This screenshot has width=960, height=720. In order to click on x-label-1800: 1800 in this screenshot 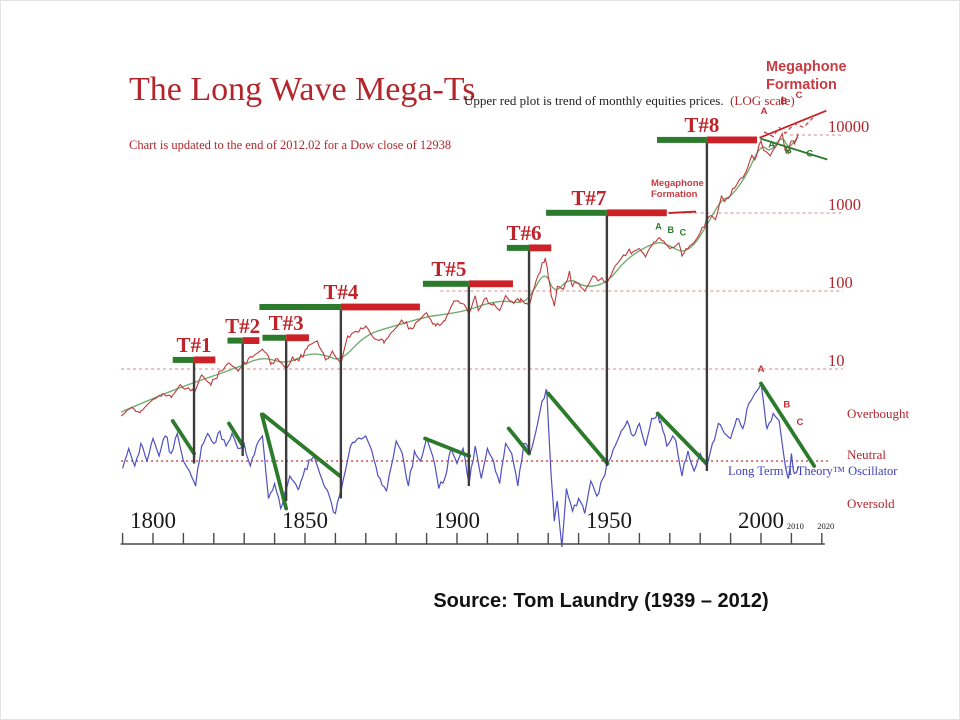, I will do `click(153, 520)`.